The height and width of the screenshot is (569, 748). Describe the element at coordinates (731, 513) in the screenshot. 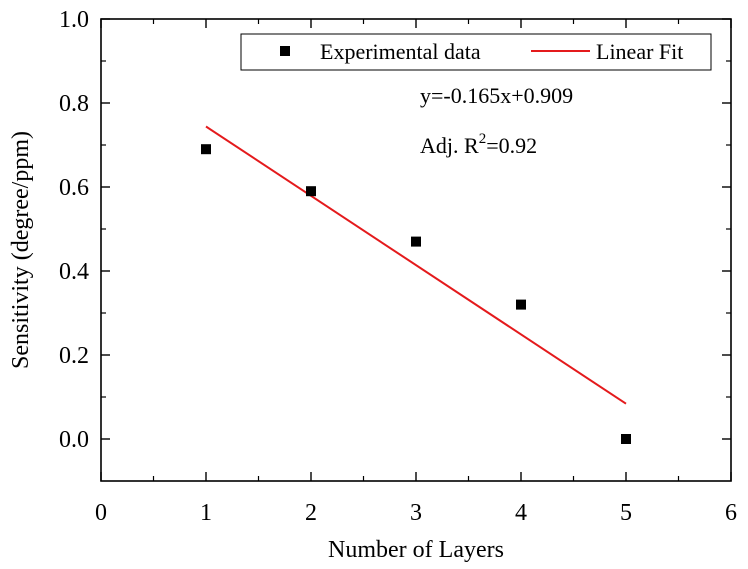

I see `x-tick-label: 6` at that location.